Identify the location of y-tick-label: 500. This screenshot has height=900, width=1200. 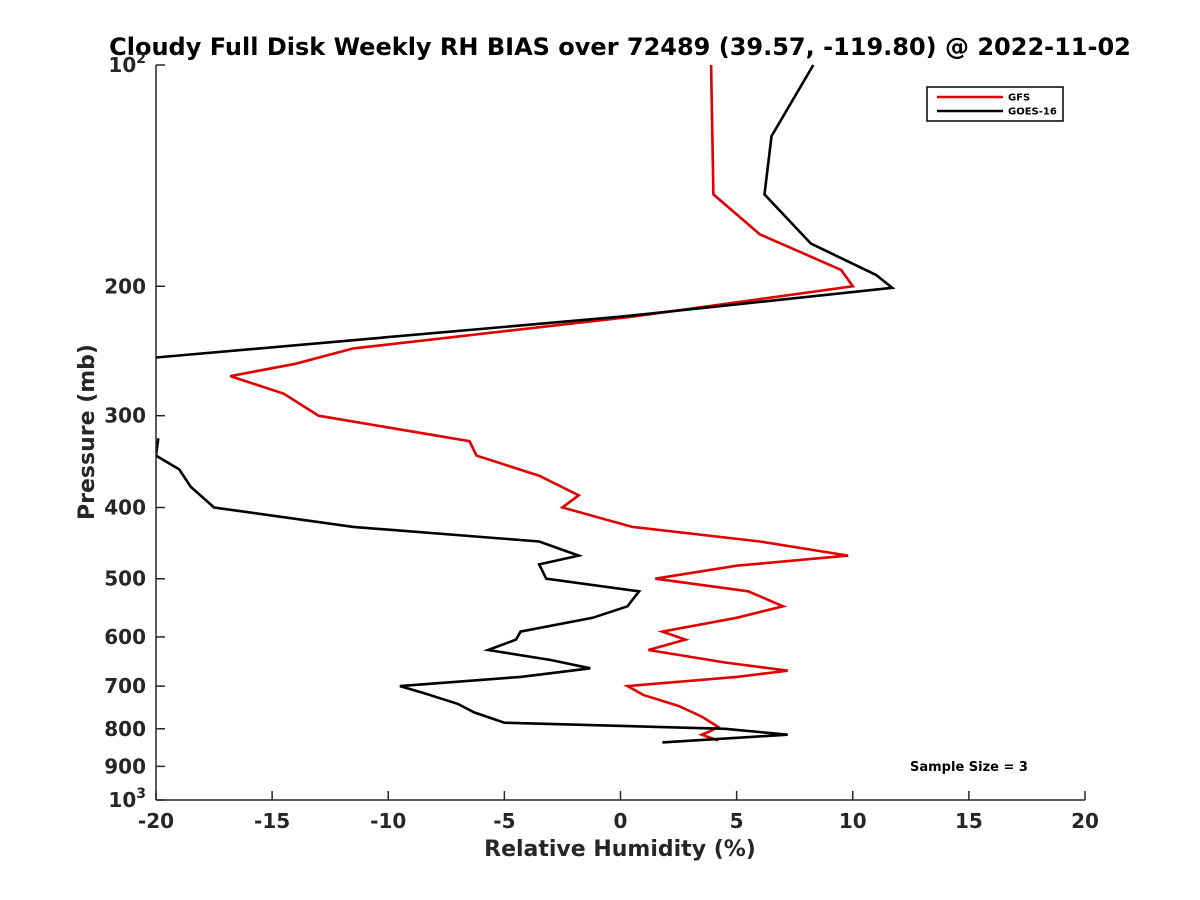
(125, 579).